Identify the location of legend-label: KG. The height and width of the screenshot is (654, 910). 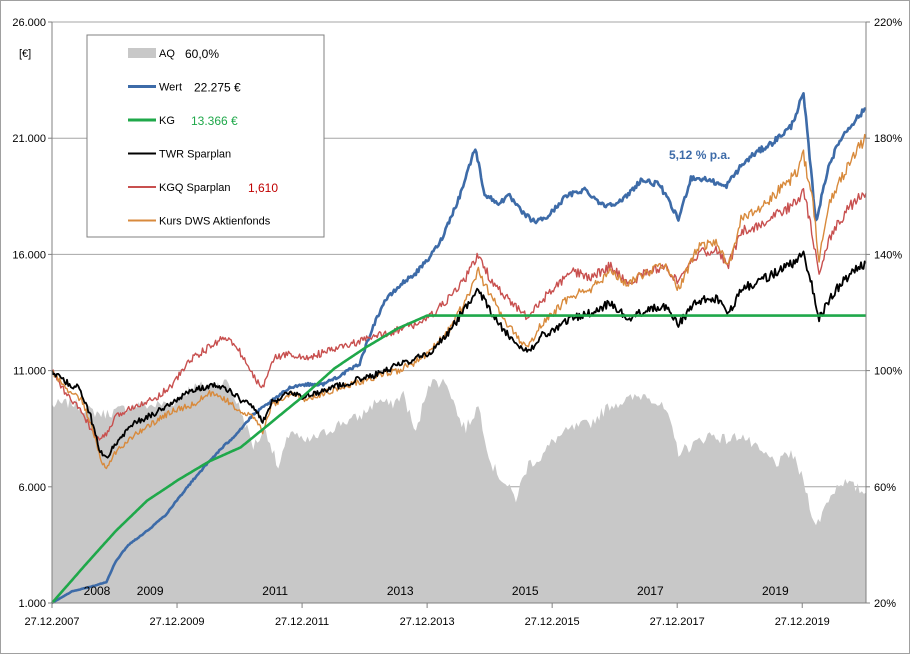
(167, 121).